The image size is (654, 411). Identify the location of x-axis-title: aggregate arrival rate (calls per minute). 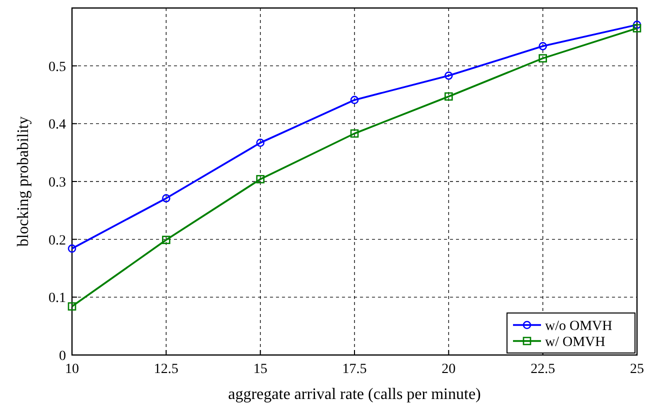
(354, 394).